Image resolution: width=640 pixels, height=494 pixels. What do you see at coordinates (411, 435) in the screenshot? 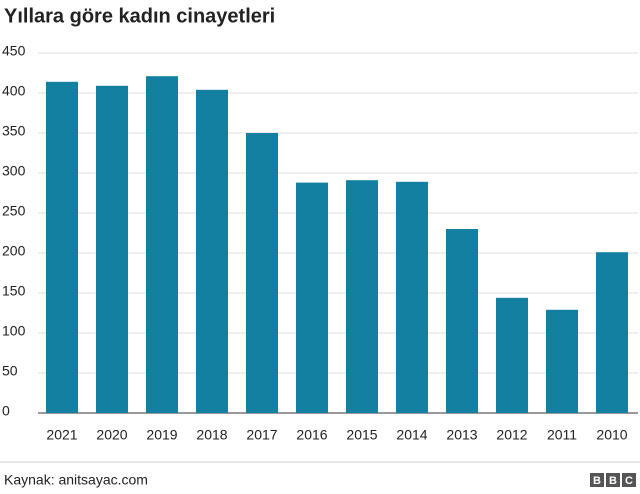
I see `x-tick-label: 2014` at bounding box center [411, 435].